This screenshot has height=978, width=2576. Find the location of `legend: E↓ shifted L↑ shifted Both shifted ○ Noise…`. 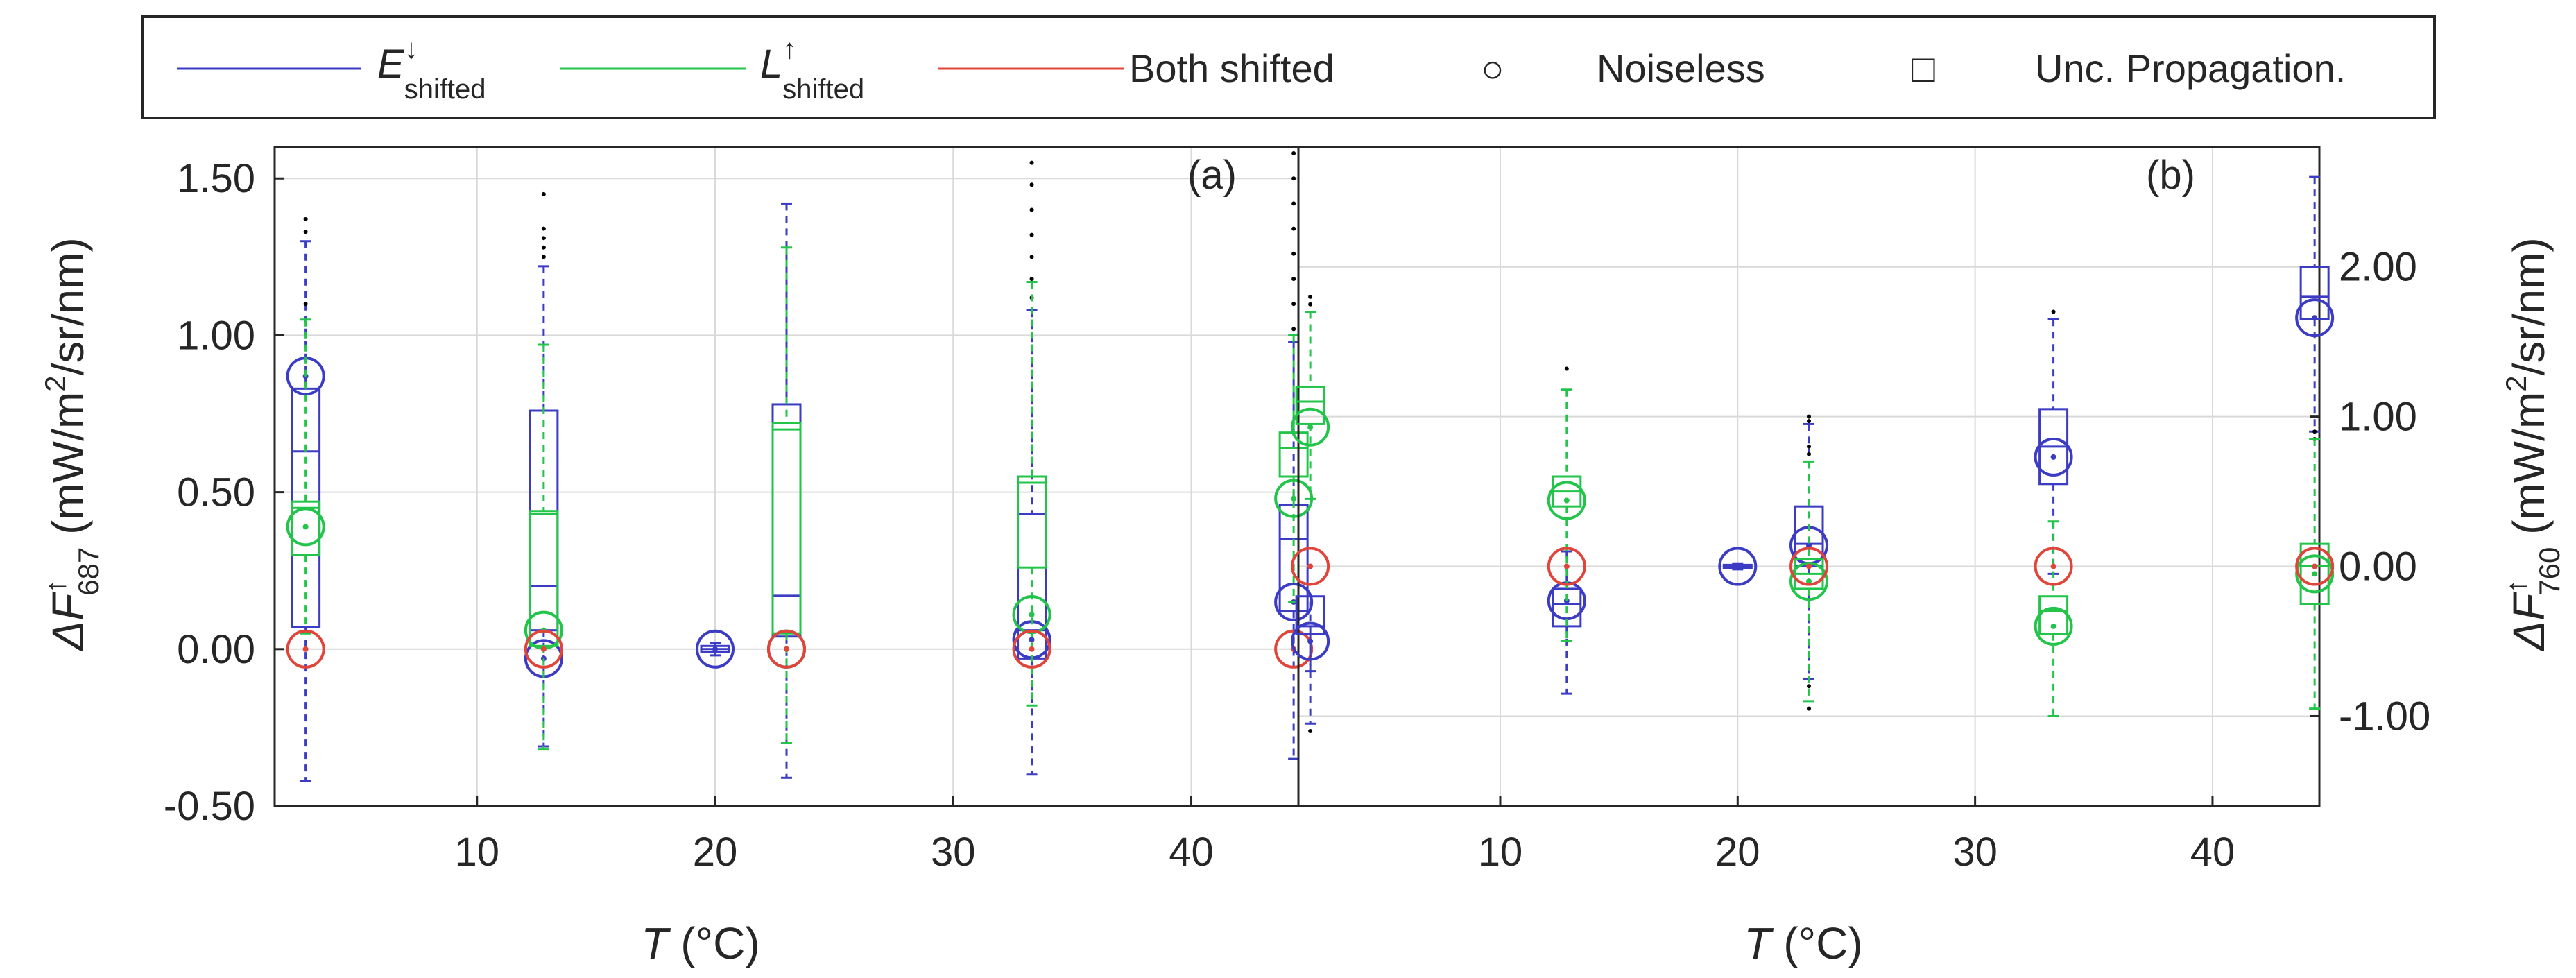

legend: E↓ shifted L↑ shifted Both shifted ○ Noise… is located at coordinates (1288, 67).